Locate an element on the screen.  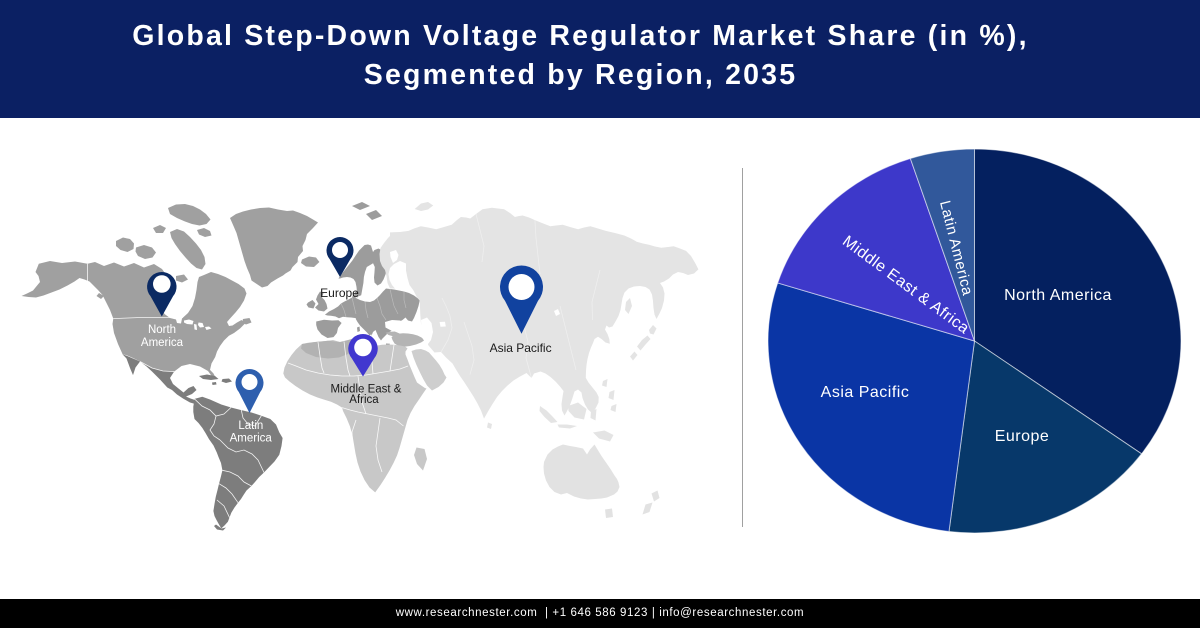
svg-text: Latin is located at coordinates (250, 426).